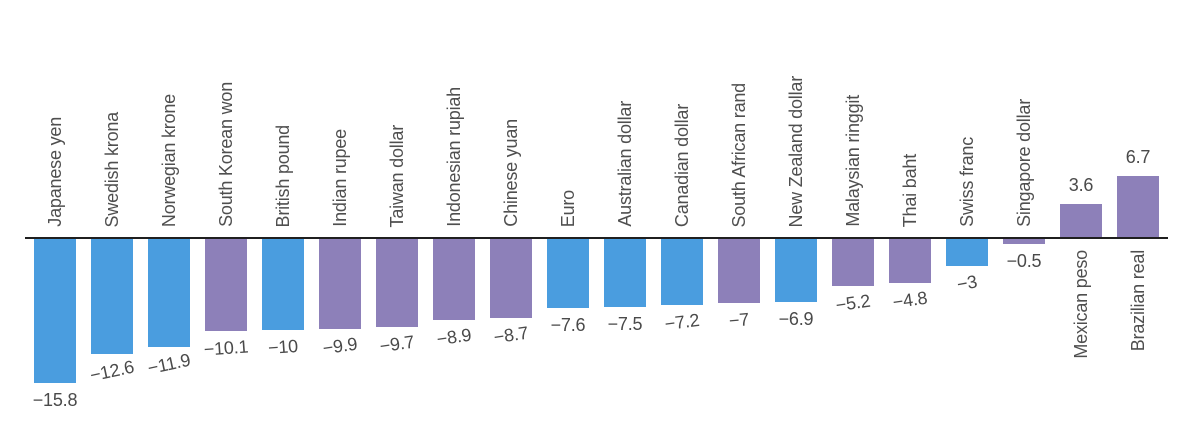 This screenshot has width=1192, height=448. What do you see at coordinates (340, 178) in the screenshot?
I see `category-label-indian-rupee: Indian rupee` at bounding box center [340, 178].